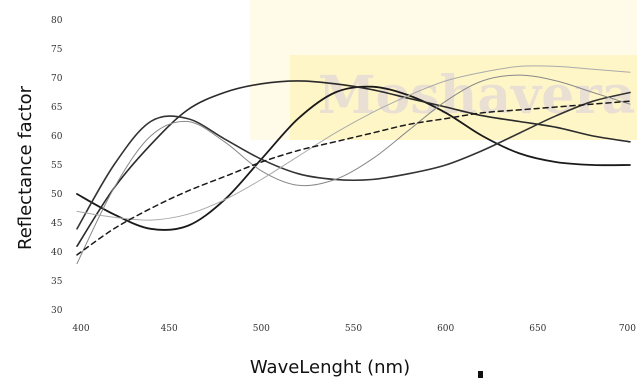  Describe the element at coordinates (57, 50) in the screenshot. I see `y-tick-label: 75` at that location.